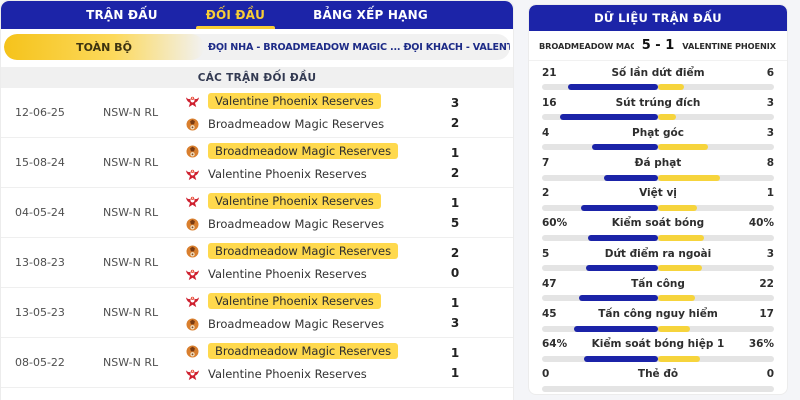 This screenshot has width=800, height=400. Describe the element at coordinates (122, 15) in the screenshot. I see `tab-matches: TRẬN ĐẤU` at that location.